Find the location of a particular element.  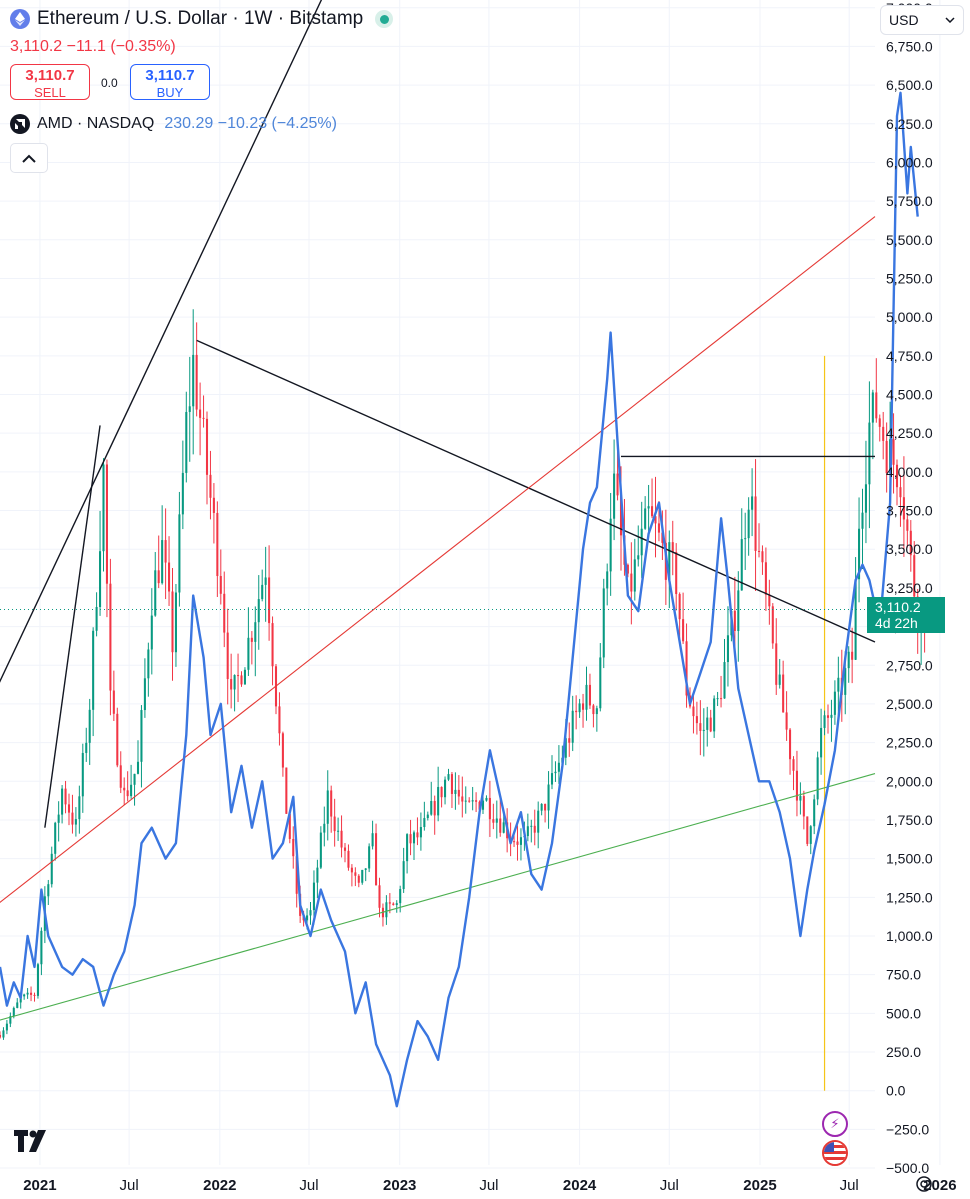

sell-button: 3,110.7 SELL is located at coordinates (50, 82).